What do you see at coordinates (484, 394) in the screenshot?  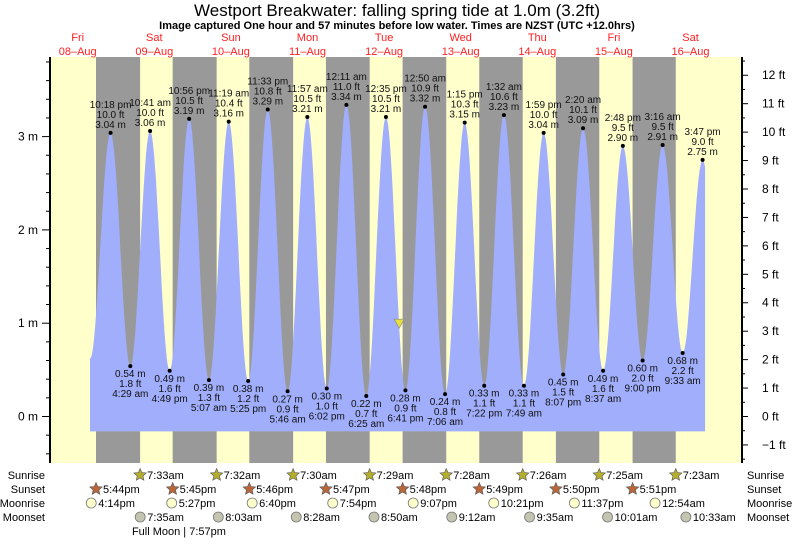 I see `low-tide-m-label: 0.33 m` at bounding box center [484, 394].